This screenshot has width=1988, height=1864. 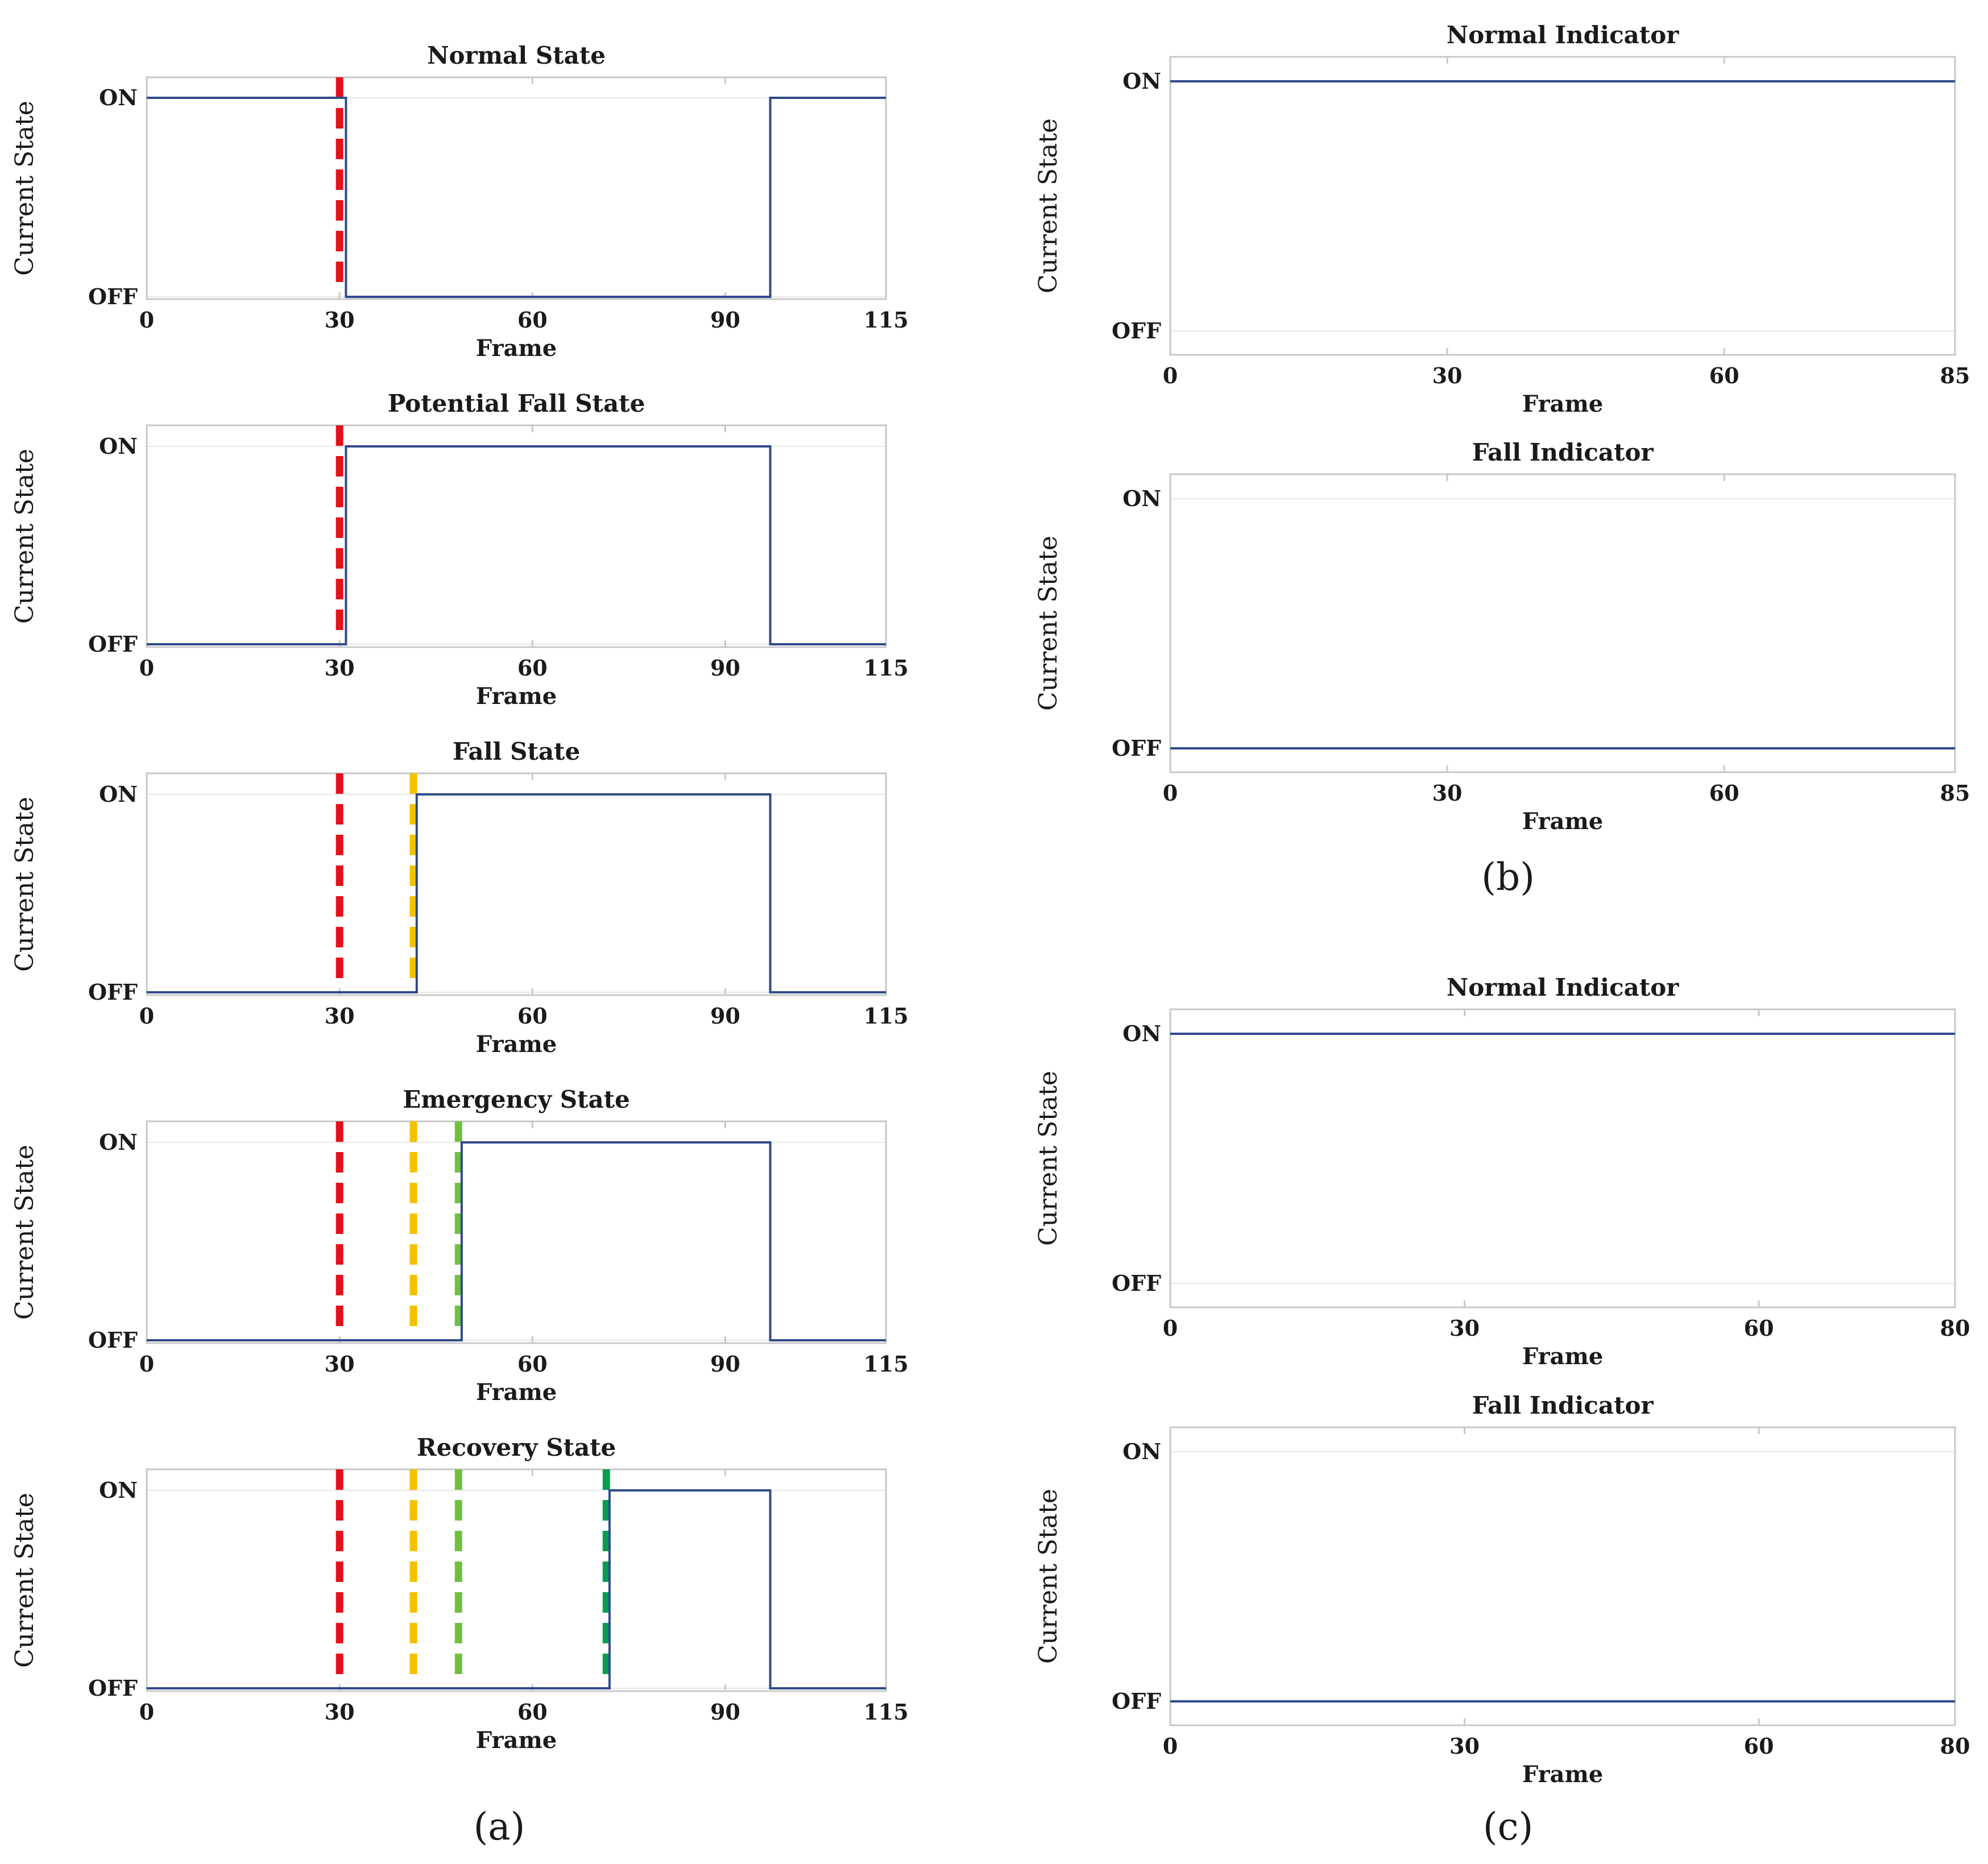 What do you see at coordinates (516, 55) in the screenshot?
I see `chart-title: Normal State` at bounding box center [516, 55].